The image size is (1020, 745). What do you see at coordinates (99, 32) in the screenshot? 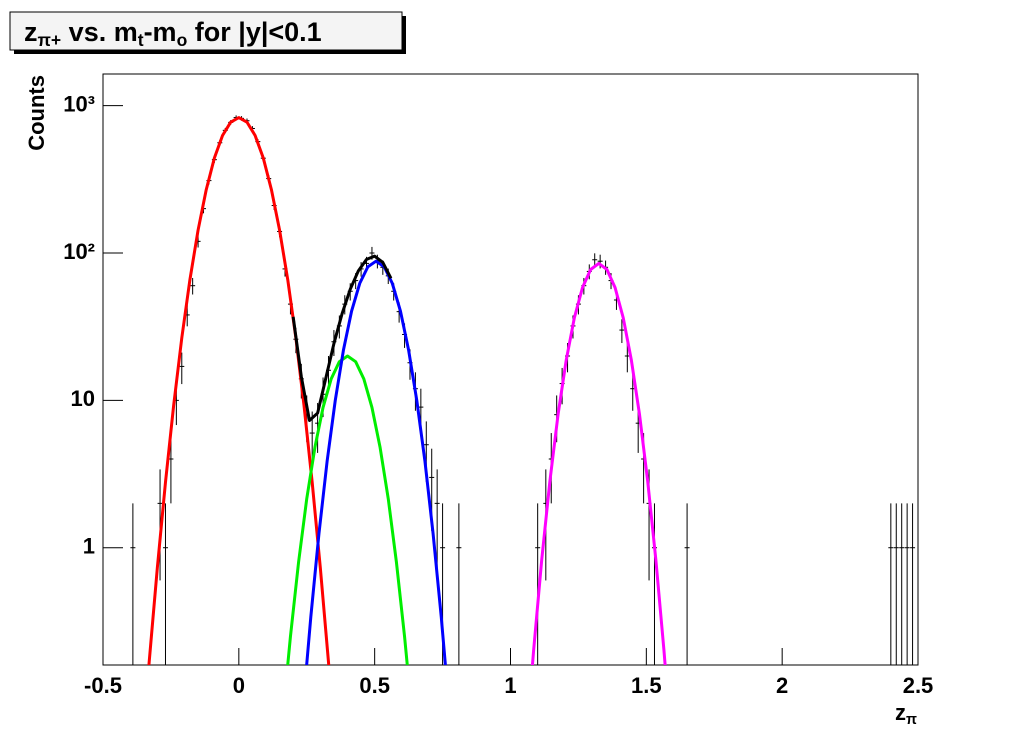
I see `title-part: vs. m` at bounding box center [99, 32].